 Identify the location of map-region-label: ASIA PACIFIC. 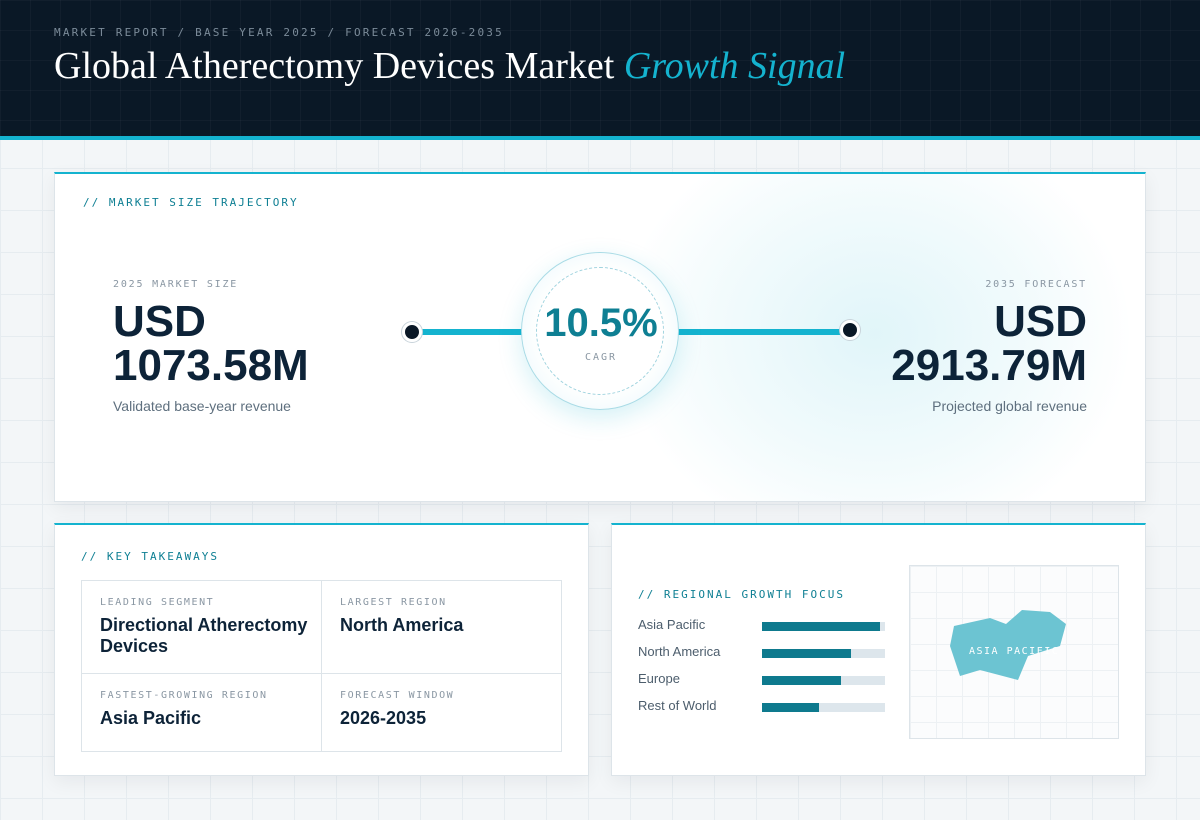
(1014, 651).